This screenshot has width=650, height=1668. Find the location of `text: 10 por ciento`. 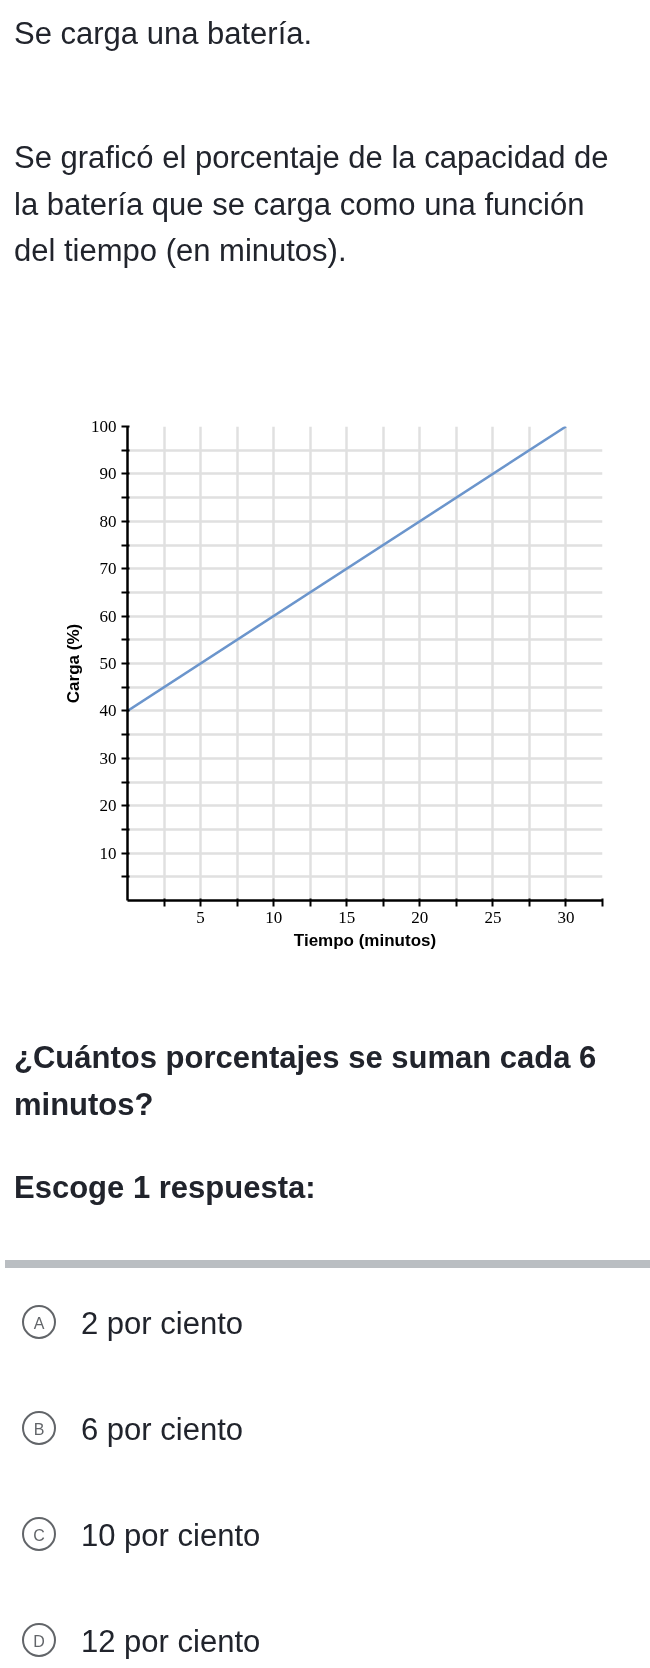

text: 10 por ciento is located at coordinates (171, 1536).